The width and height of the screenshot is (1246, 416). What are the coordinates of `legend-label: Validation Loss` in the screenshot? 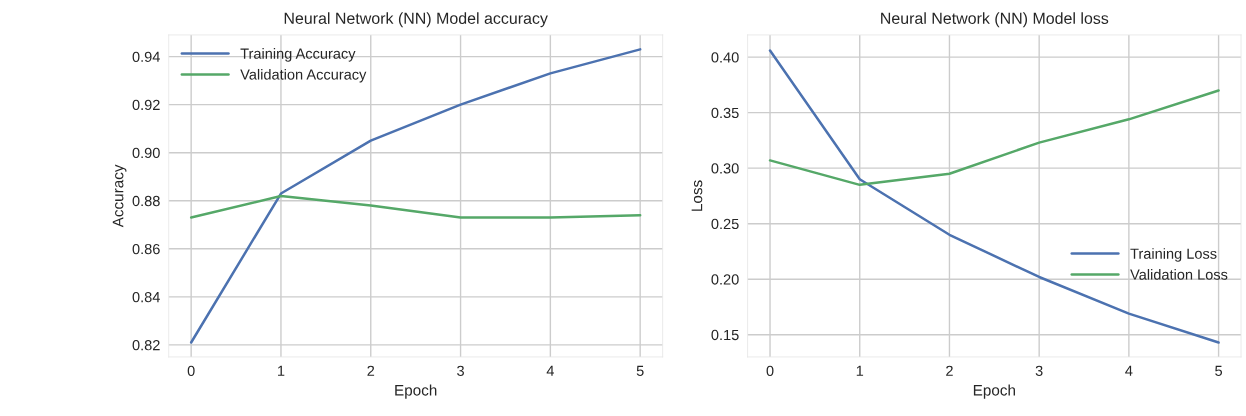 It's located at (1179, 274).